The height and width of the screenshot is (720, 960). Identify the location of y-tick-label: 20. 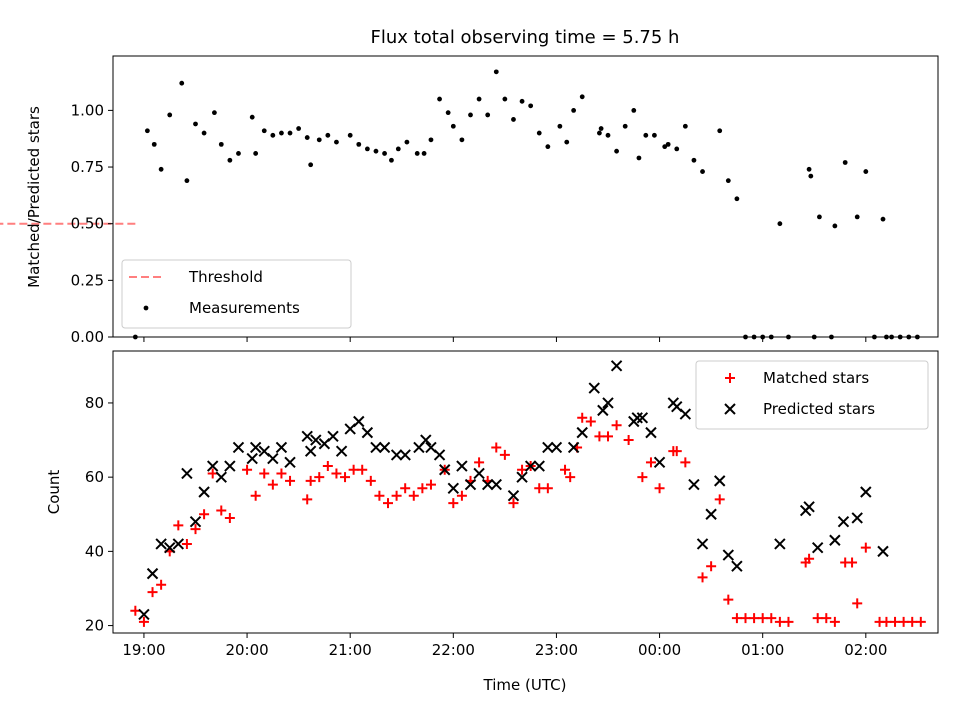
(94, 626).